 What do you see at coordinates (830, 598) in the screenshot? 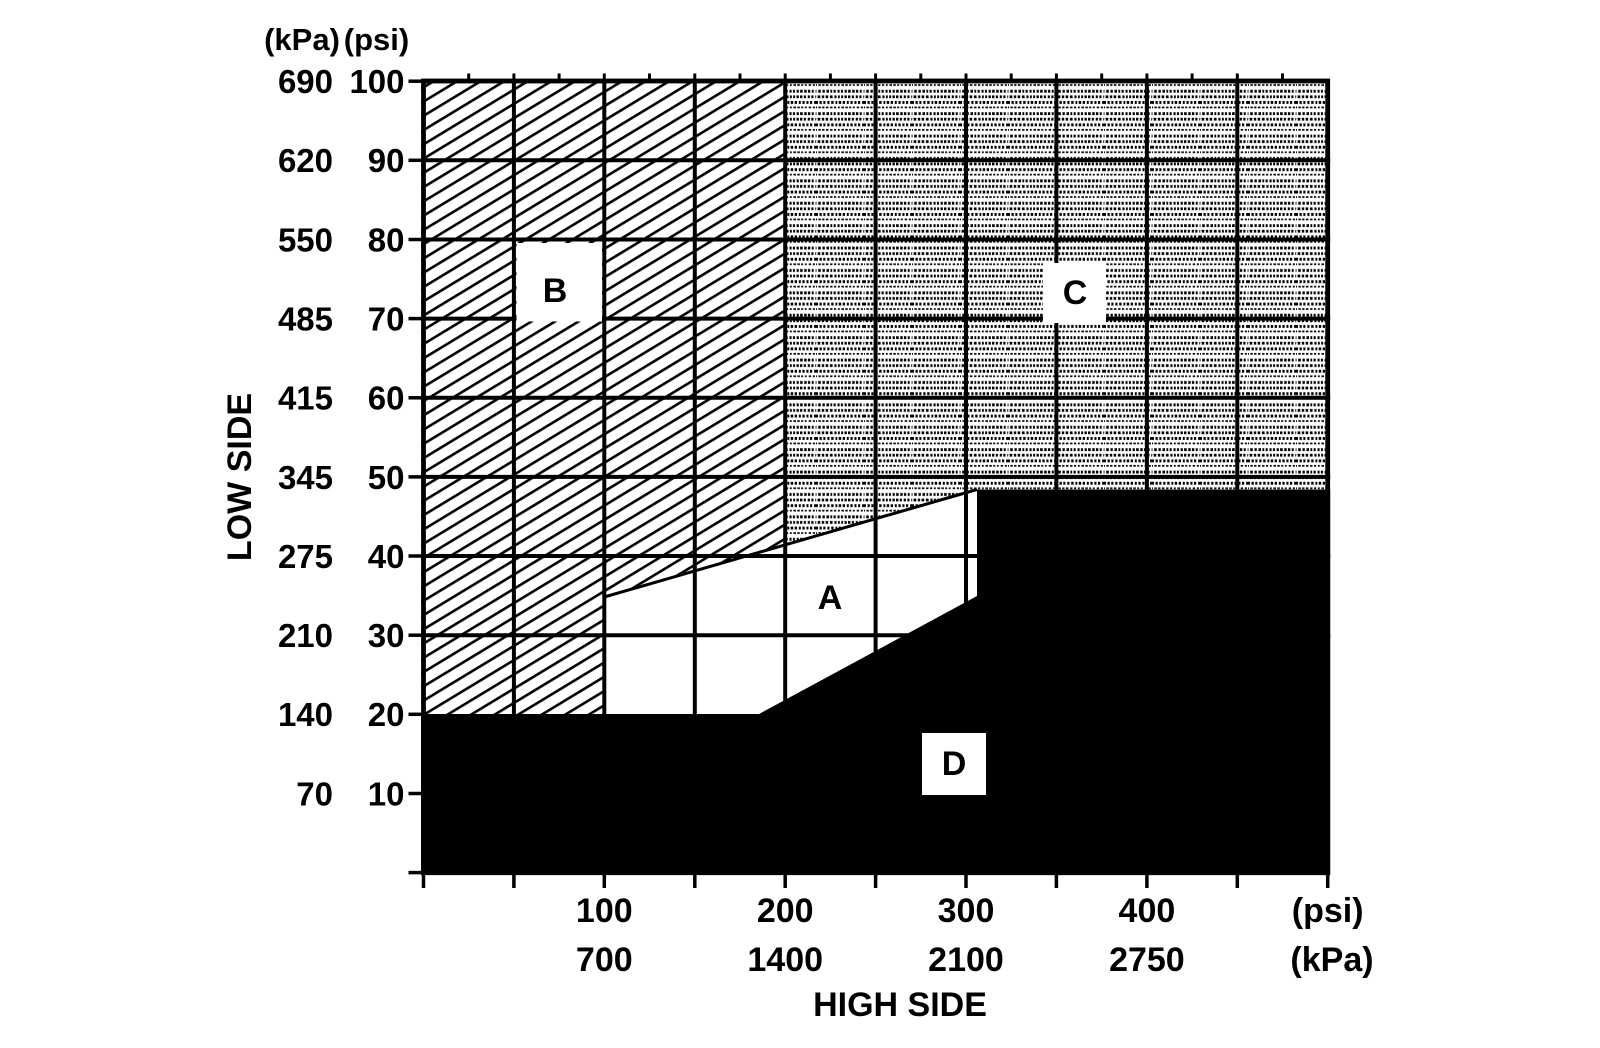
I see `svg-text: A` at bounding box center [830, 598].